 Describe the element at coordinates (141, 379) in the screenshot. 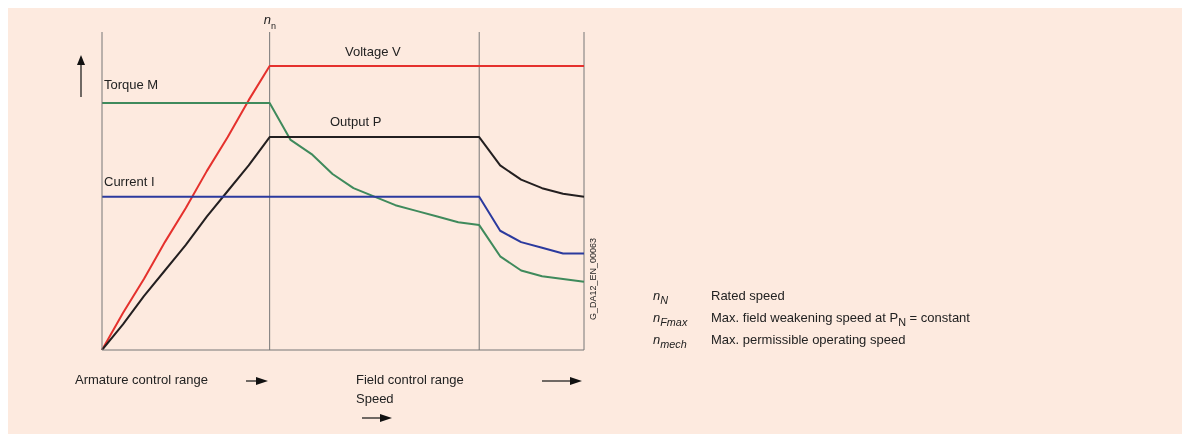

I see `text: Armature control range` at that location.